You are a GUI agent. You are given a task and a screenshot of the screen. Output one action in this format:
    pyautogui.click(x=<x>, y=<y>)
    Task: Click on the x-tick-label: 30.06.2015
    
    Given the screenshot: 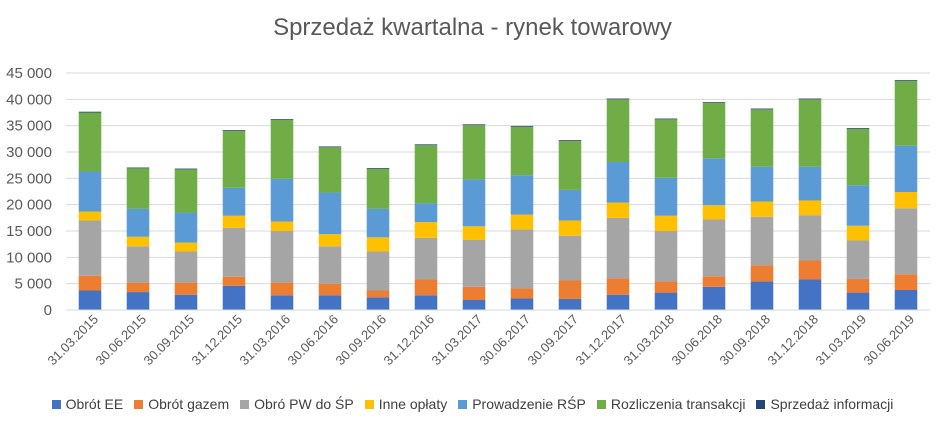 What is the action you would take?
    pyautogui.click(x=120, y=340)
    